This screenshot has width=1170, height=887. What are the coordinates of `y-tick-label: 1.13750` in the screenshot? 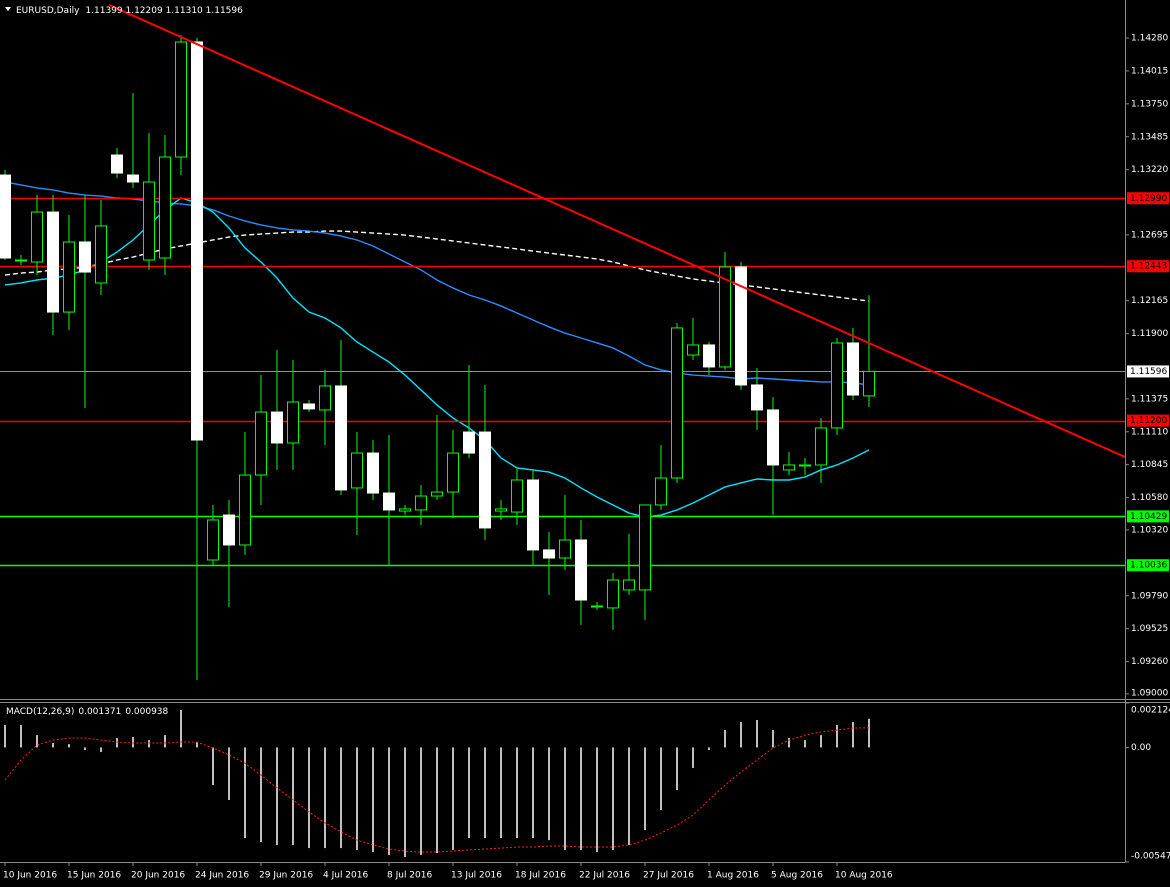 It's located at (1149, 104).